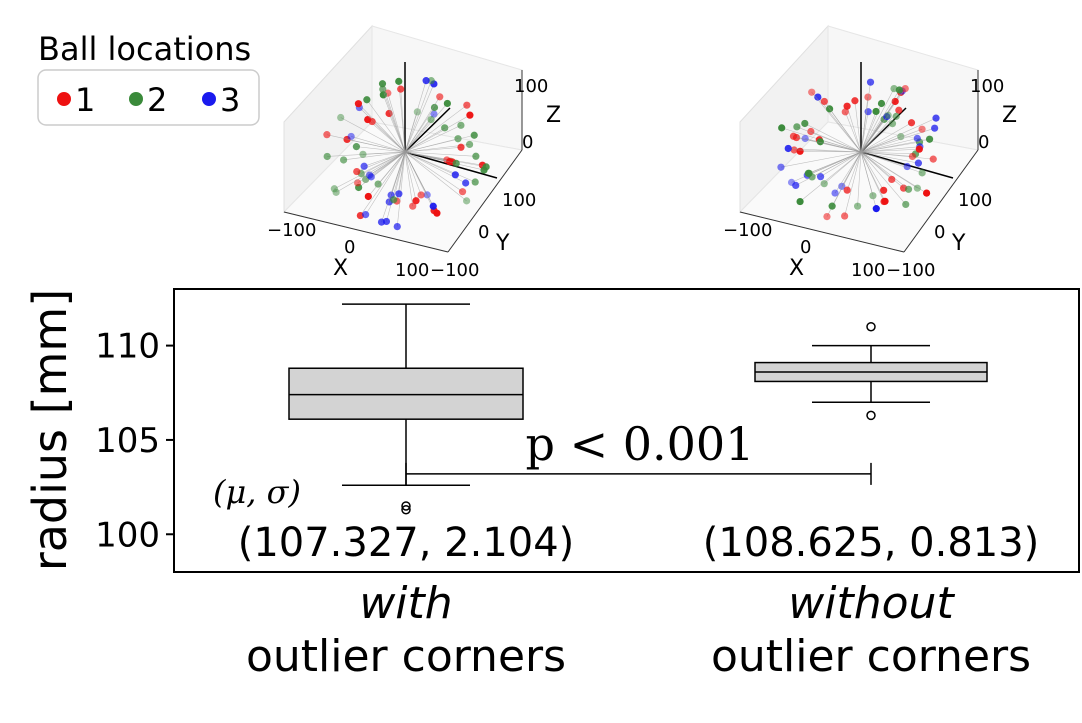  Describe the element at coordinates (796, 268) in the screenshot. I see `x-axis-label: X` at that location.